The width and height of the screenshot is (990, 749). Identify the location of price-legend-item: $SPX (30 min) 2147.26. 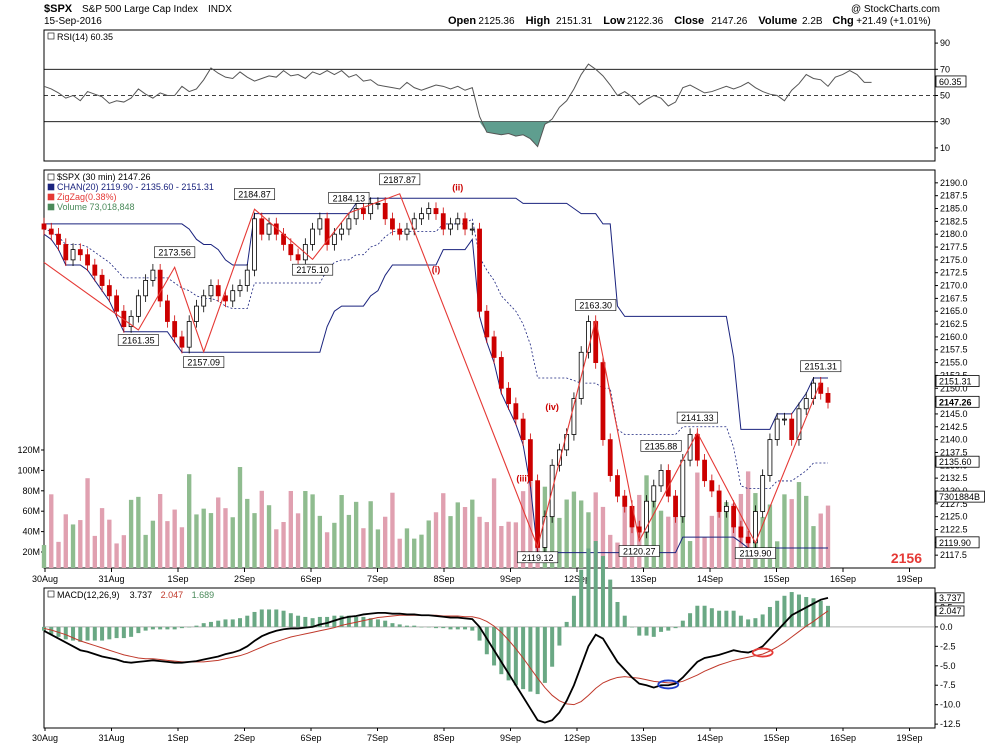
(104, 177).